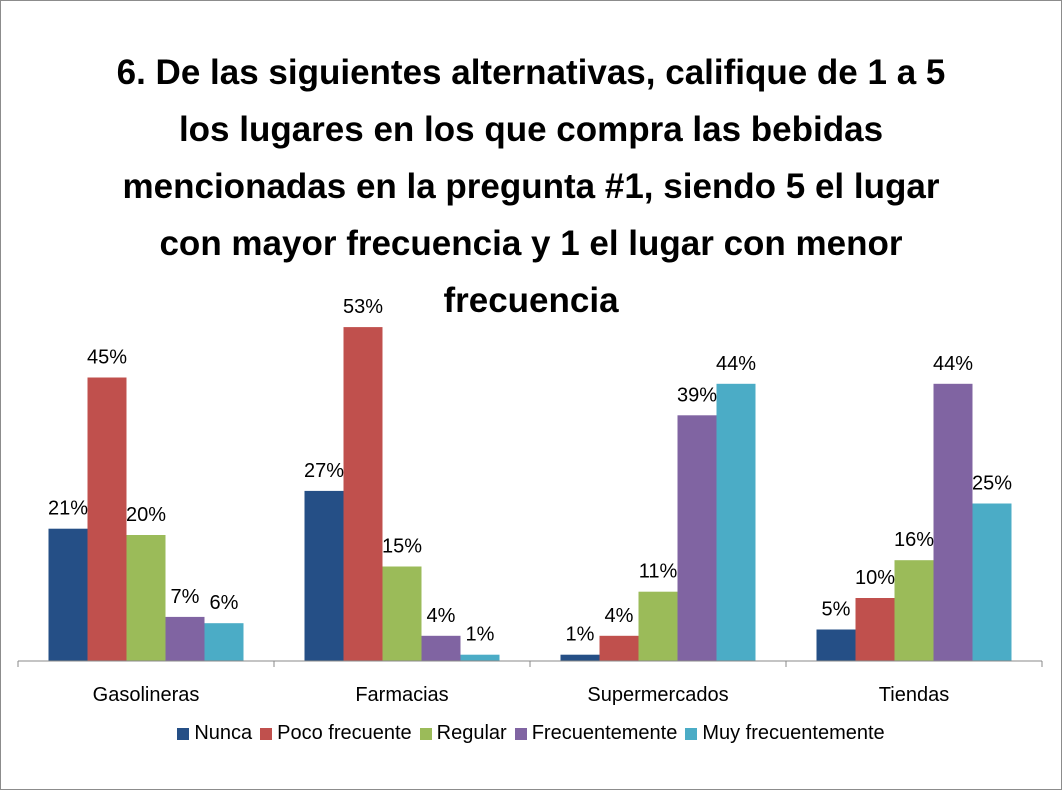 This screenshot has height=790, width=1062. I want to click on data-label: 45%, so click(107, 358).